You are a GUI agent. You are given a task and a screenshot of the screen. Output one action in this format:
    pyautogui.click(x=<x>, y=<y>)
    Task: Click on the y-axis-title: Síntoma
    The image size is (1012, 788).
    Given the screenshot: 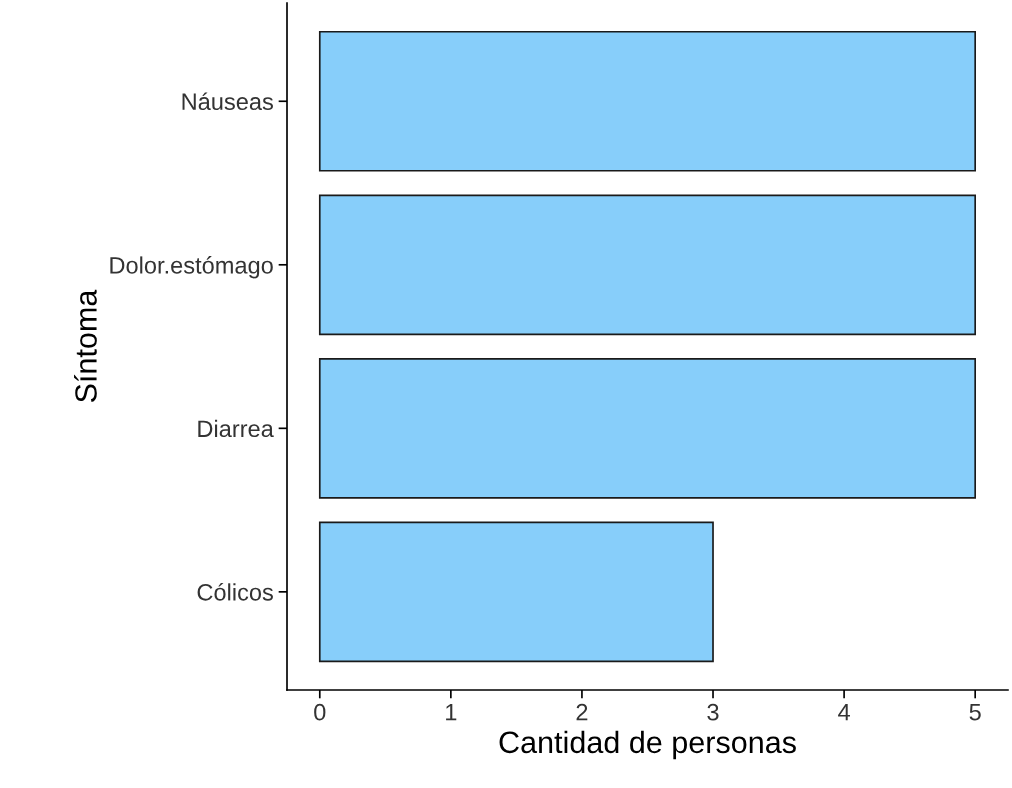 What is the action you would take?
    pyautogui.click(x=85, y=346)
    